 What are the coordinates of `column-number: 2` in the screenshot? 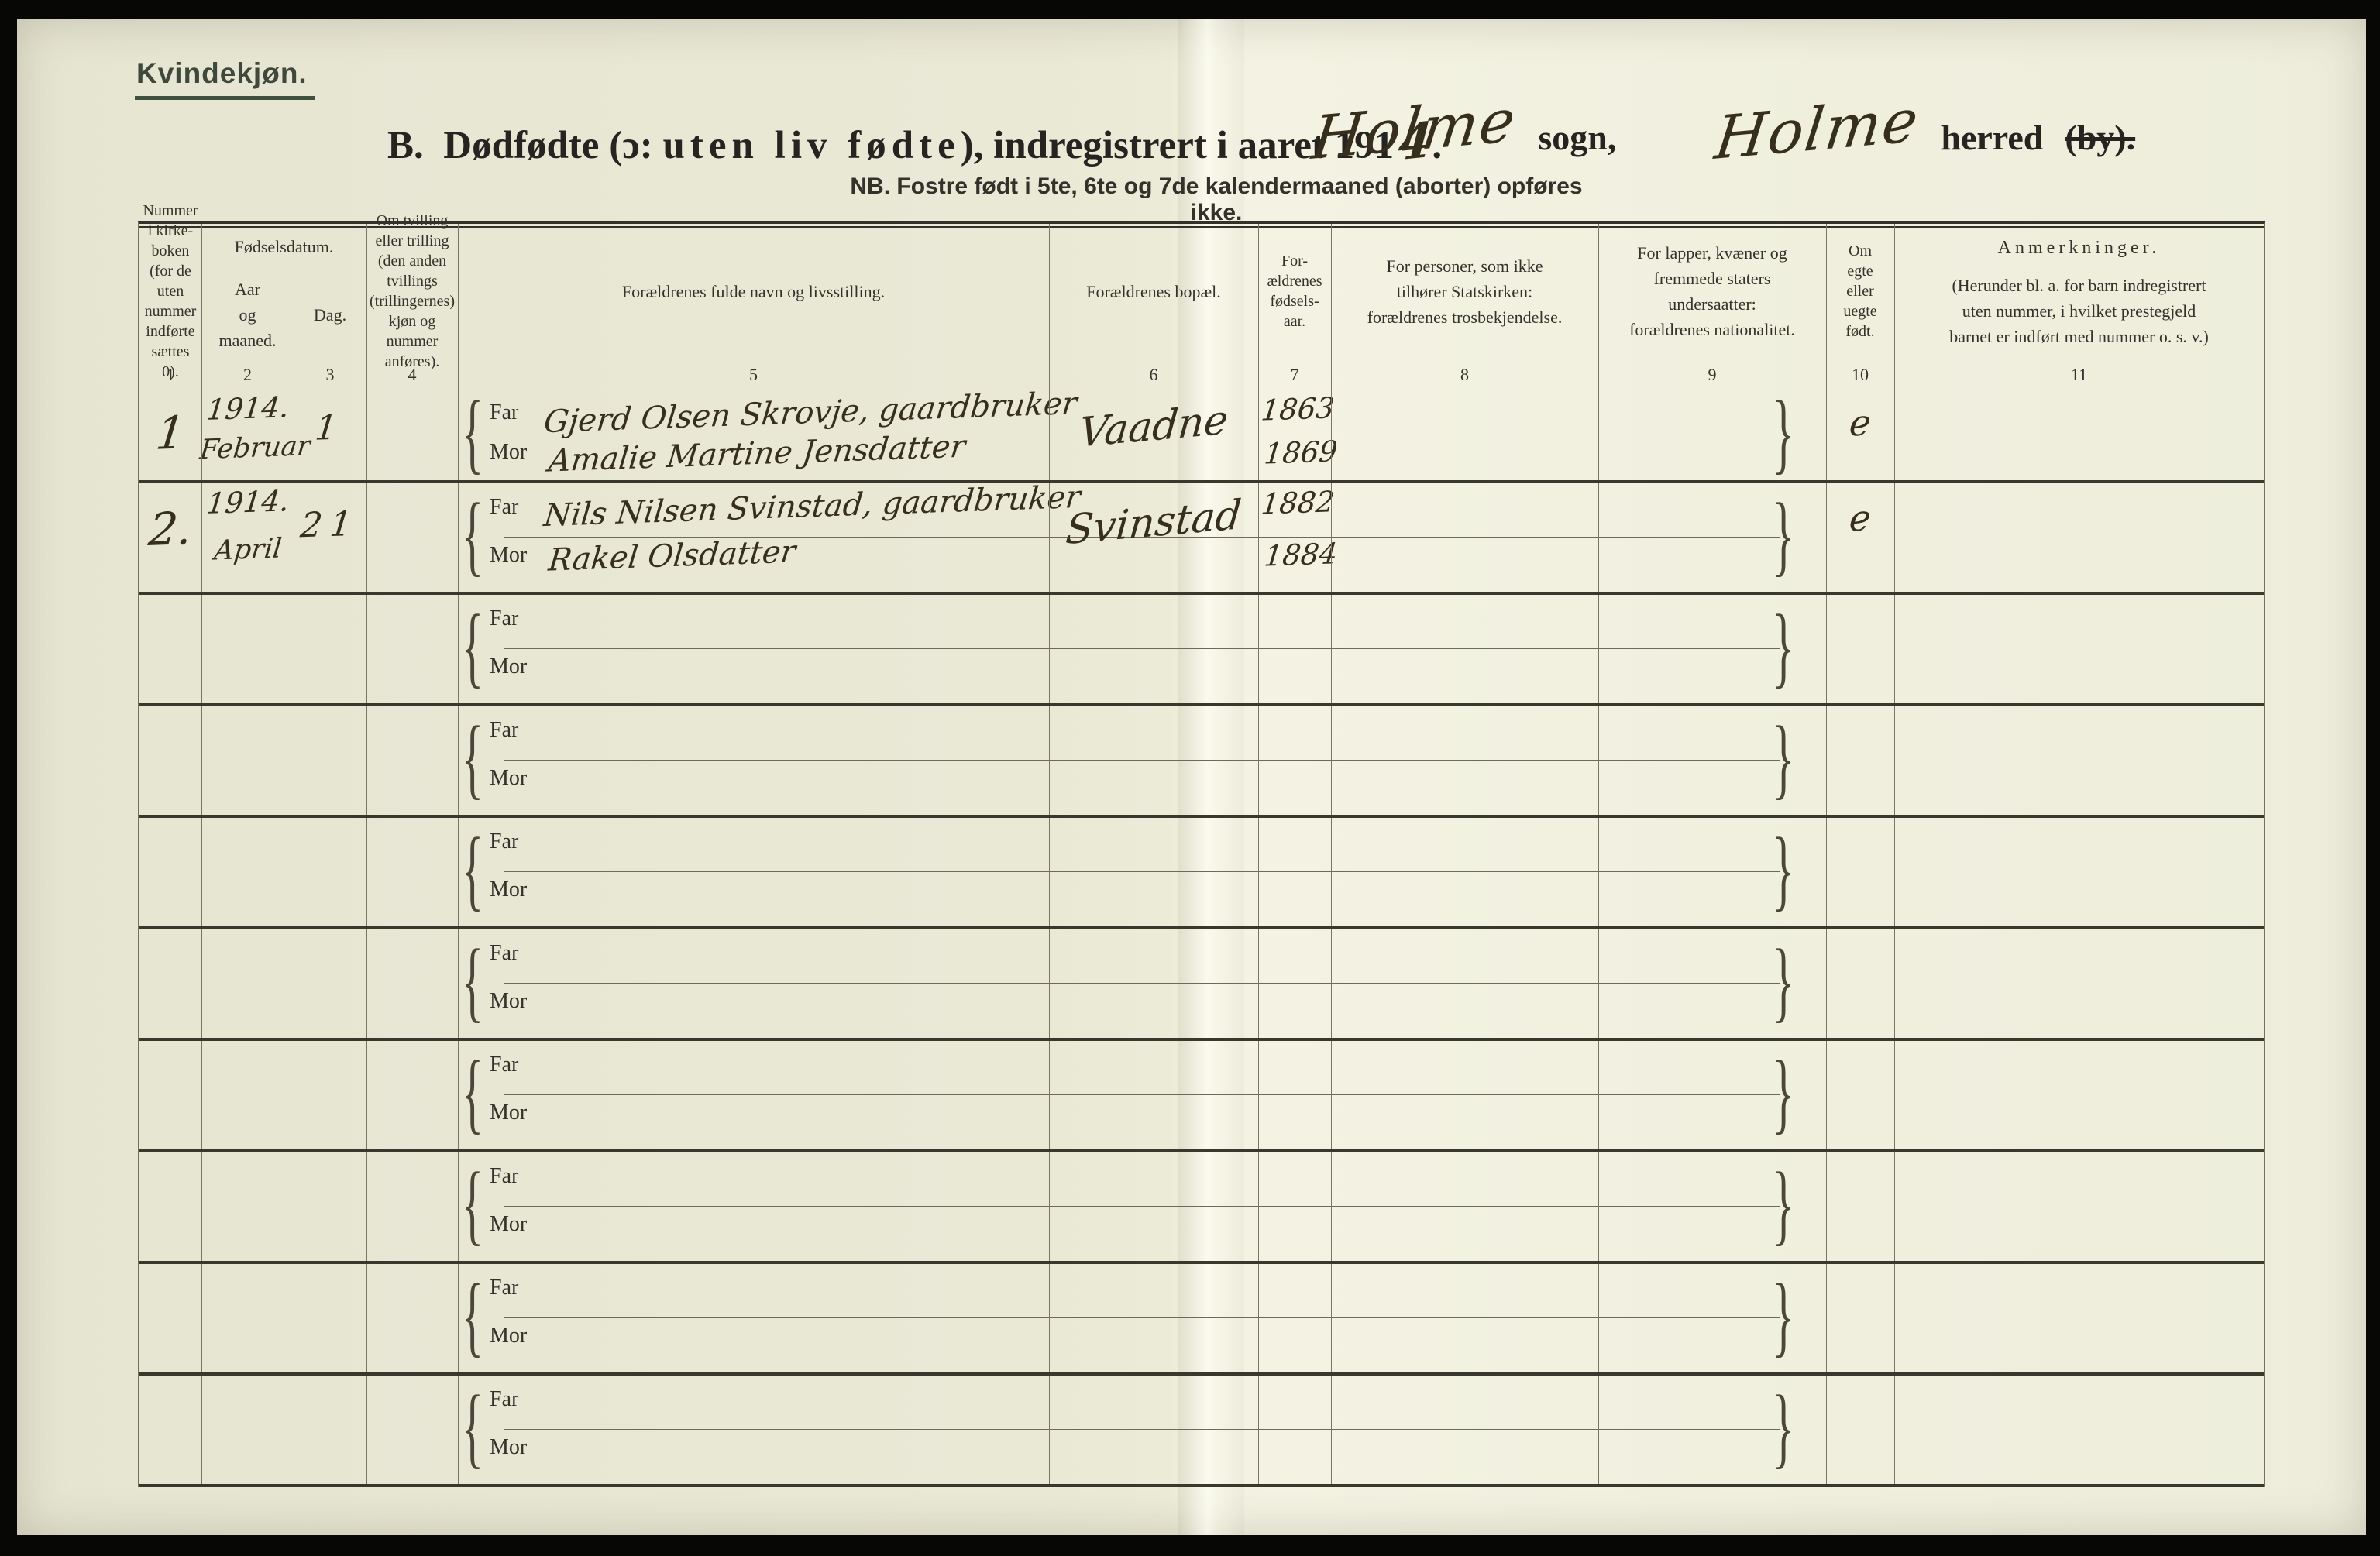 It's located at (247, 374).